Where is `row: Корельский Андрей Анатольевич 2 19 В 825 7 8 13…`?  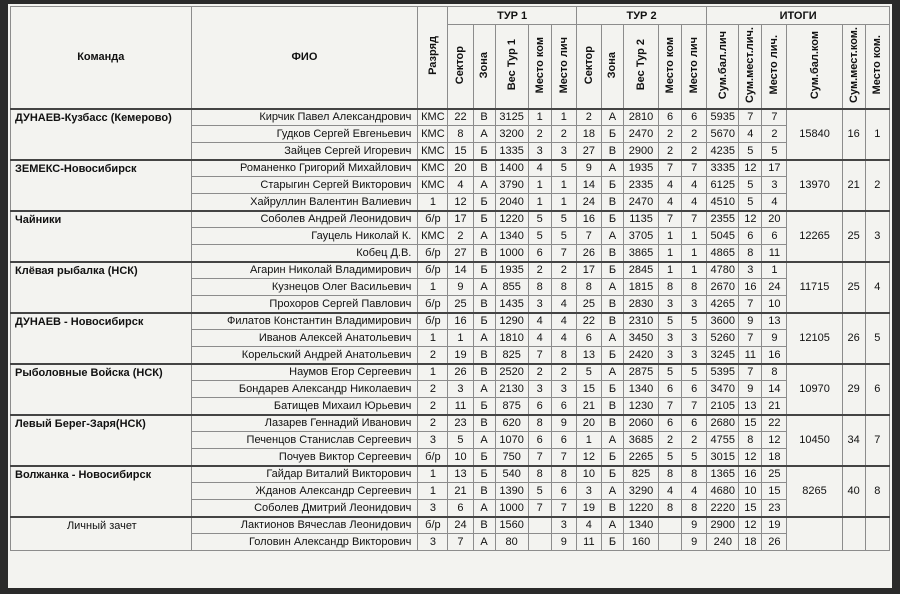 row: Корельский Андрей Анатольевич 2 19 В 825 7 8 13… is located at coordinates (450, 355).